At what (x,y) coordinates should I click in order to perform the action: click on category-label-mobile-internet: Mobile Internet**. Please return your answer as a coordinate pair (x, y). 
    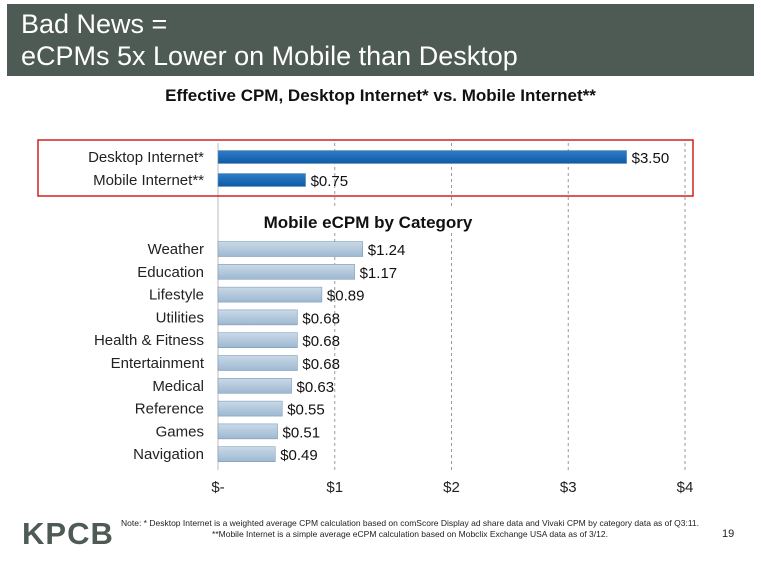
    Looking at the image, I should click on (148, 180).